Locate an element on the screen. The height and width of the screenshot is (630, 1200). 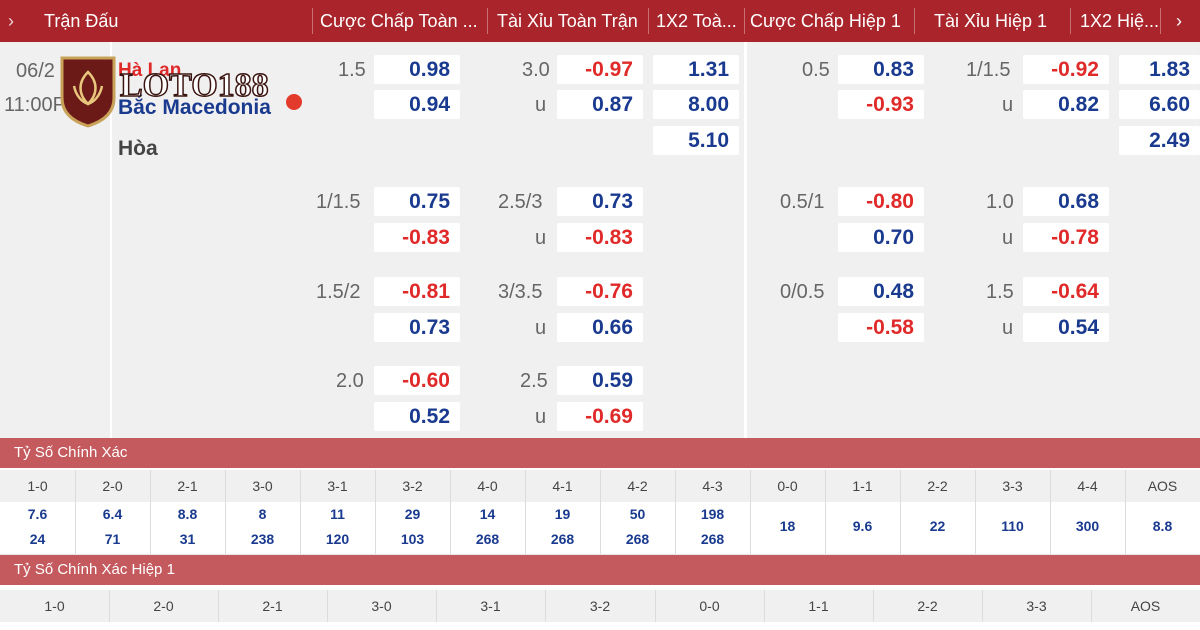
score-odds-bottom: 71 is located at coordinates (112, 539).